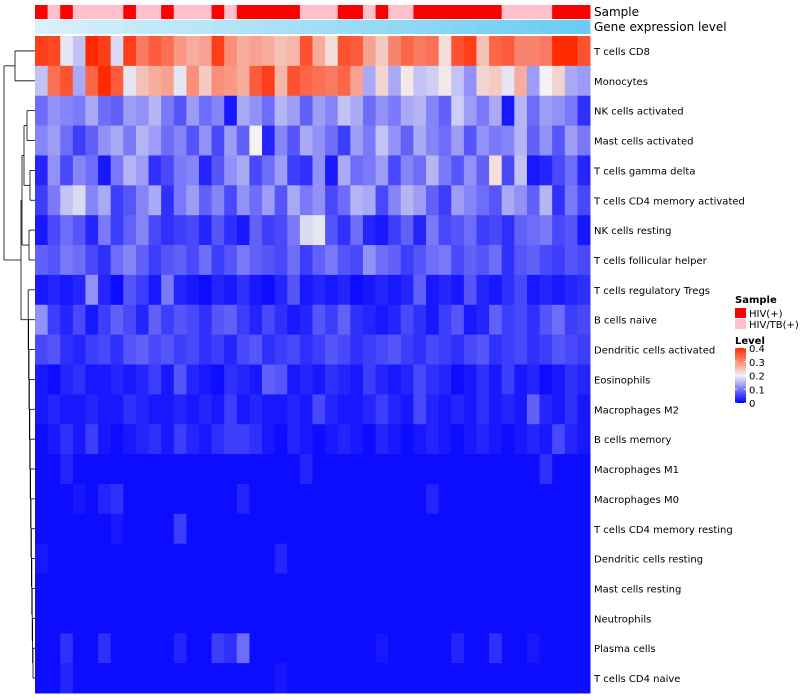 The height and width of the screenshot is (700, 800). Describe the element at coordinates (750, 341) in the screenshot. I see `legend-level-title: Level` at that location.